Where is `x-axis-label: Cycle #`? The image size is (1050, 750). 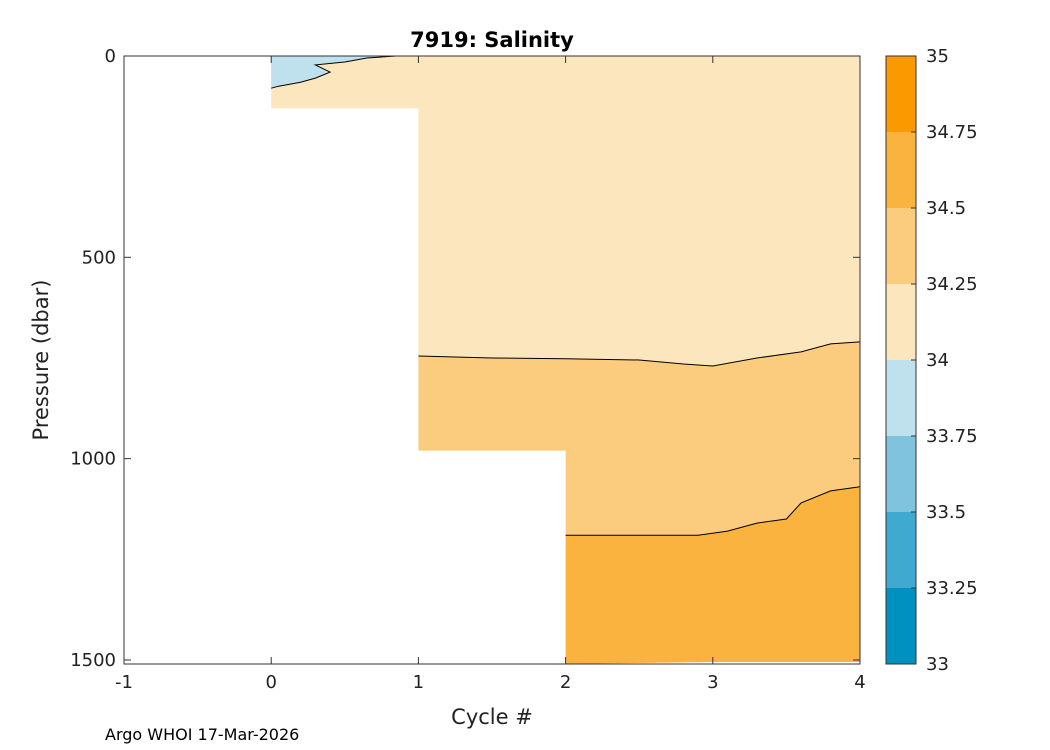
x-axis-label: Cycle # is located at coordinates (492, 717).